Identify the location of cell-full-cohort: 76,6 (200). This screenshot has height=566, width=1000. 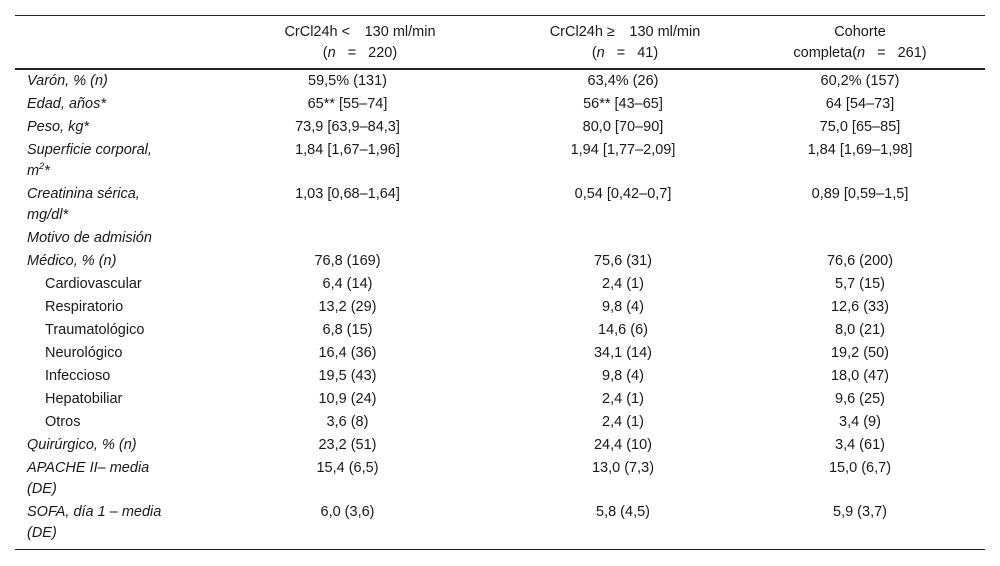
(860, 261).